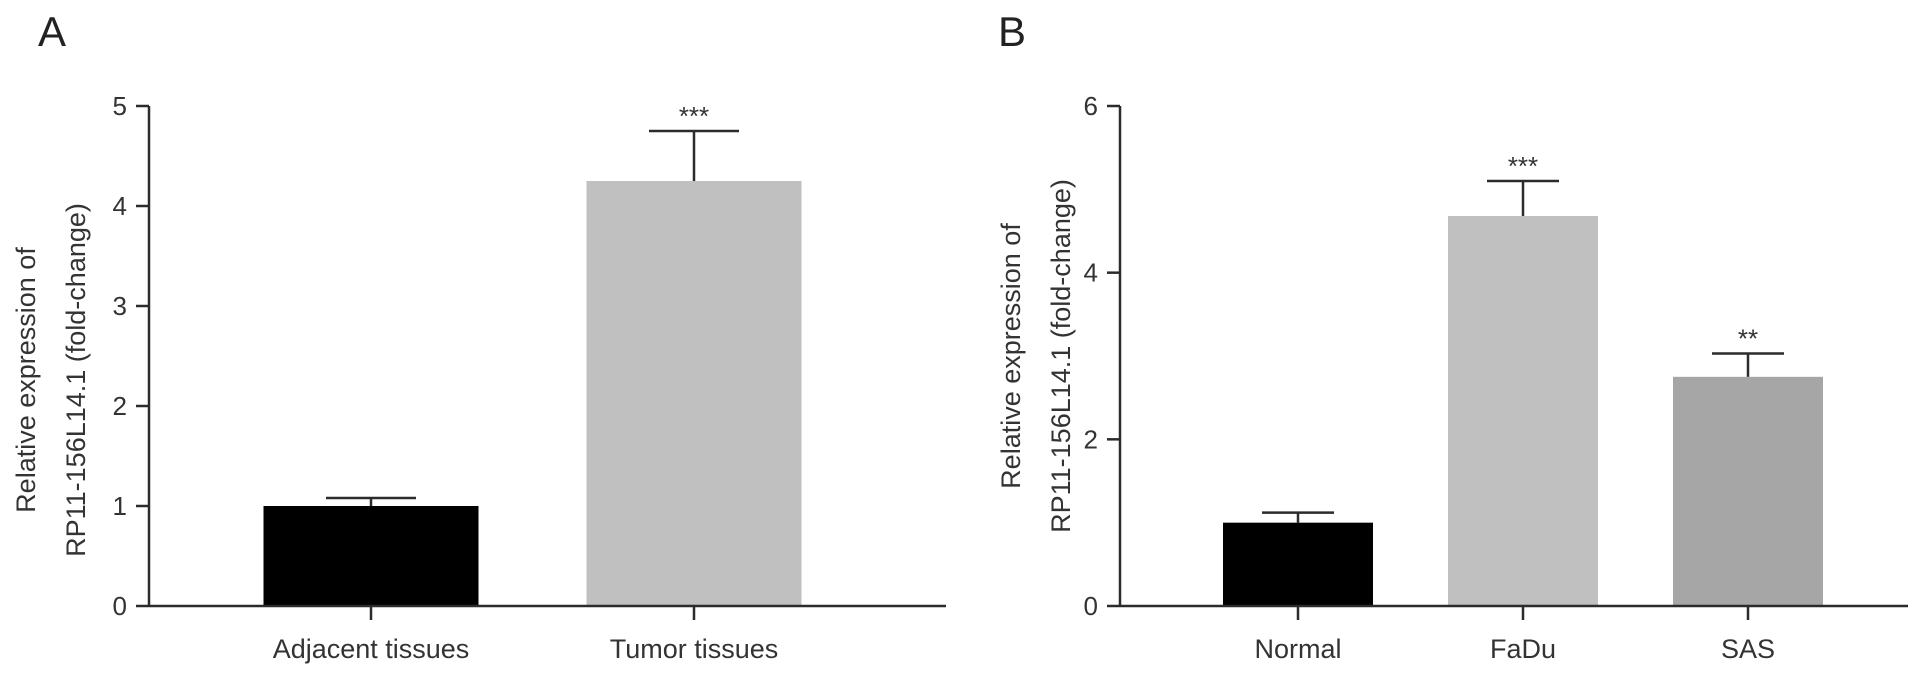 The width and height of the screenshot is (1913, 677). What do you see at coordinates (1748, 339) in the screenshot?
I see `significance-marker-2: **` at bounding box center [1748, 339].